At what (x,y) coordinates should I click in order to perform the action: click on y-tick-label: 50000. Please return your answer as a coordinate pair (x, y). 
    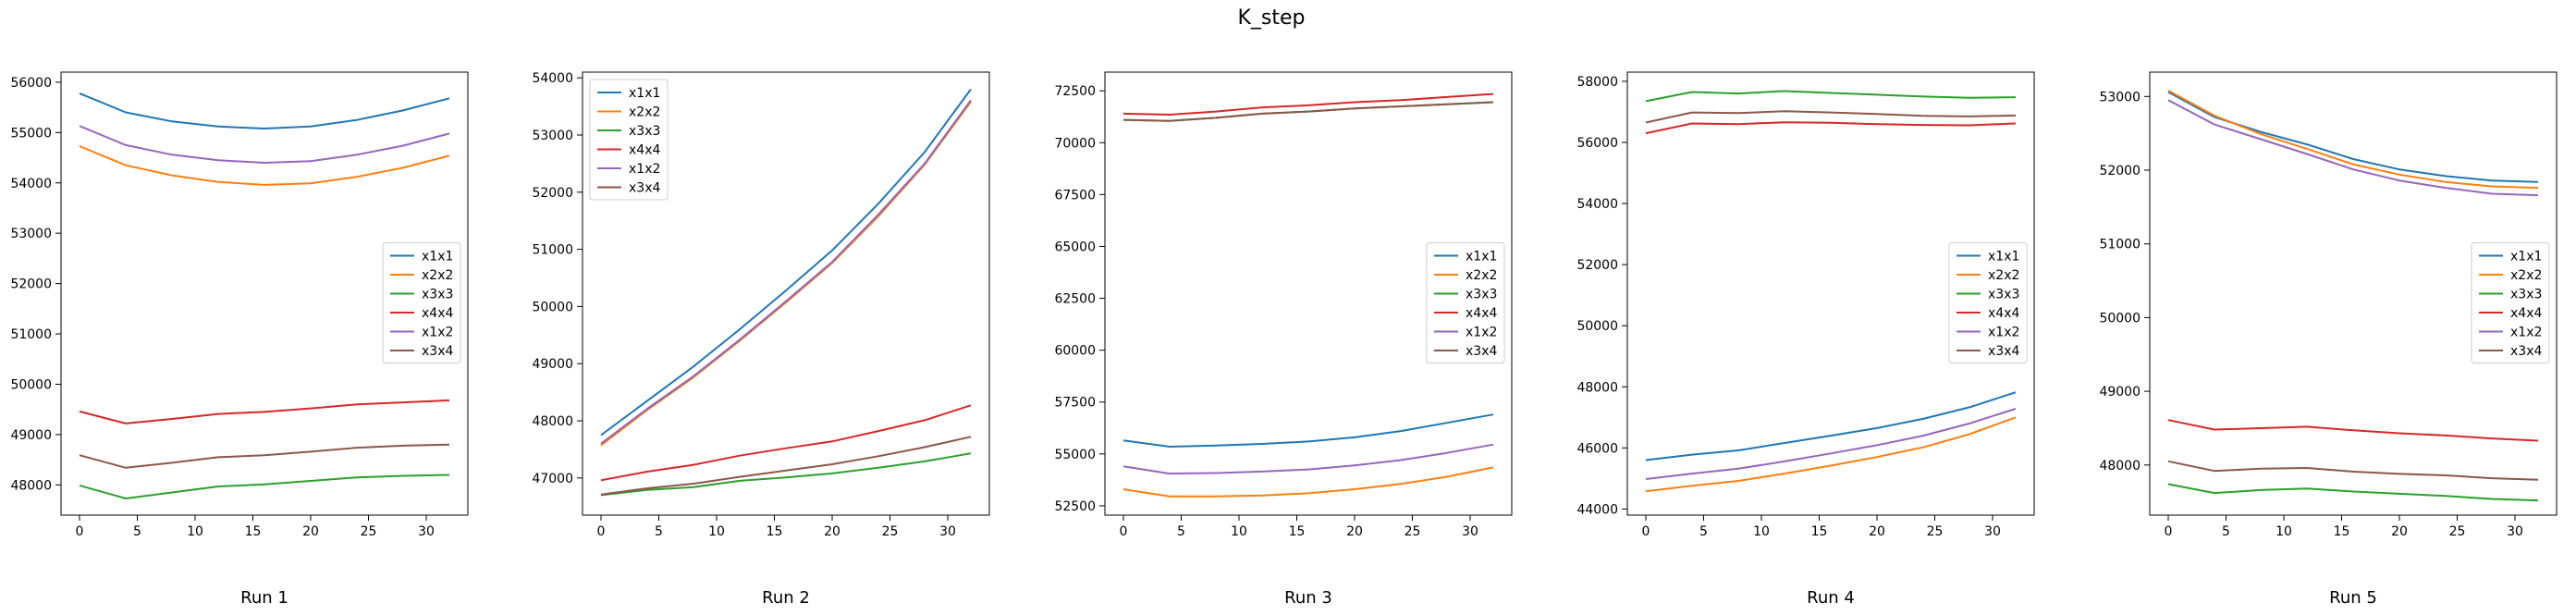
    Looking at the image, I should click on (31, 384).